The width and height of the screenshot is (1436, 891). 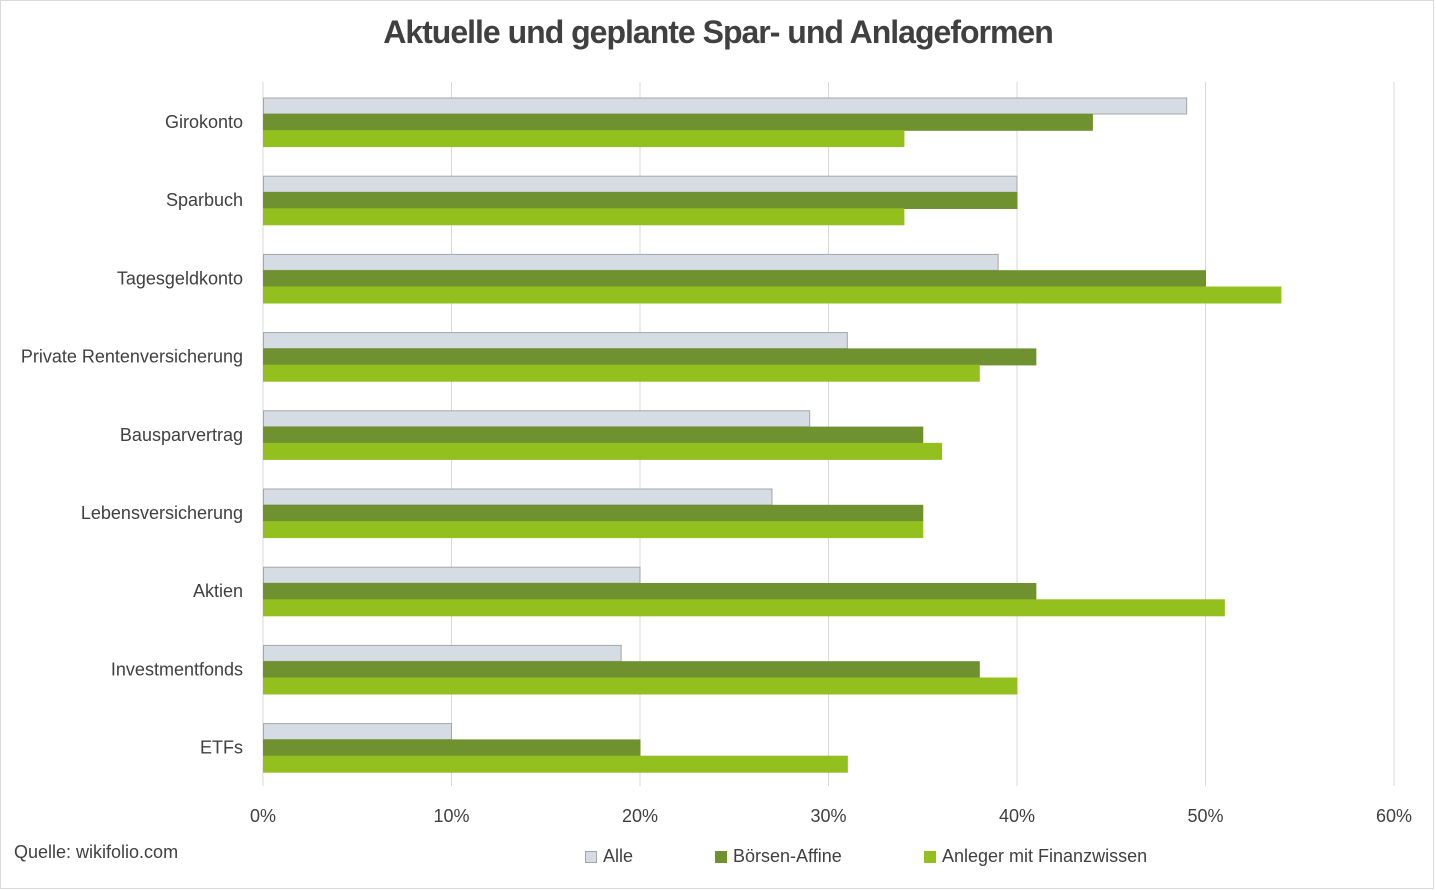 What do you see at coordinates (591, 856) in the screenshot?
I see `legend-swatch-alle` at bounding box center [591, 856].